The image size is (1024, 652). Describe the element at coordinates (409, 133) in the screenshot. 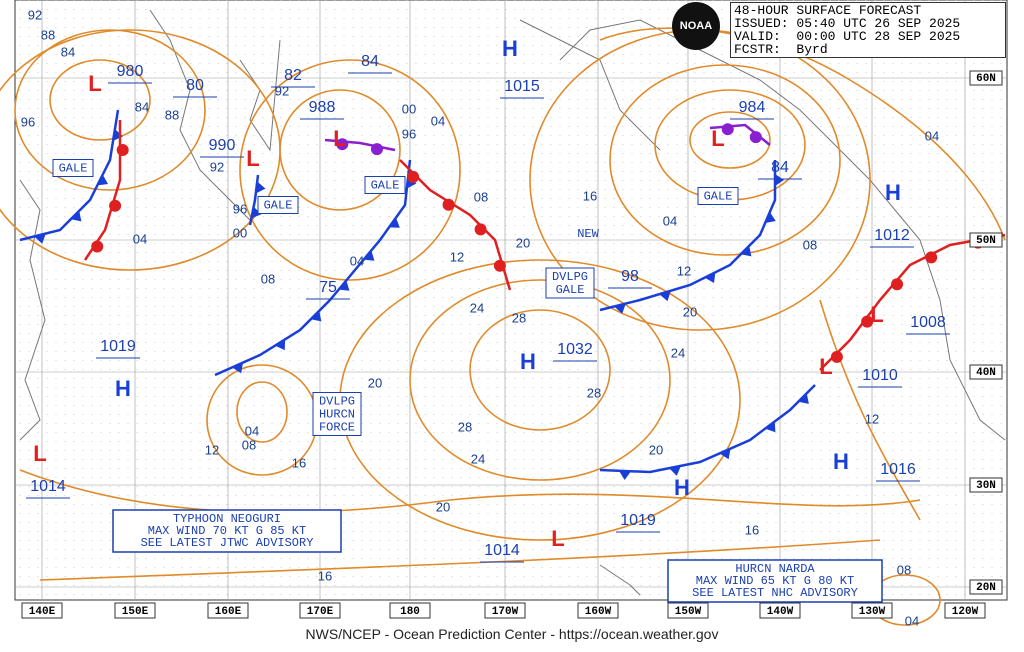

I see `isobar-label: 96` at that location.